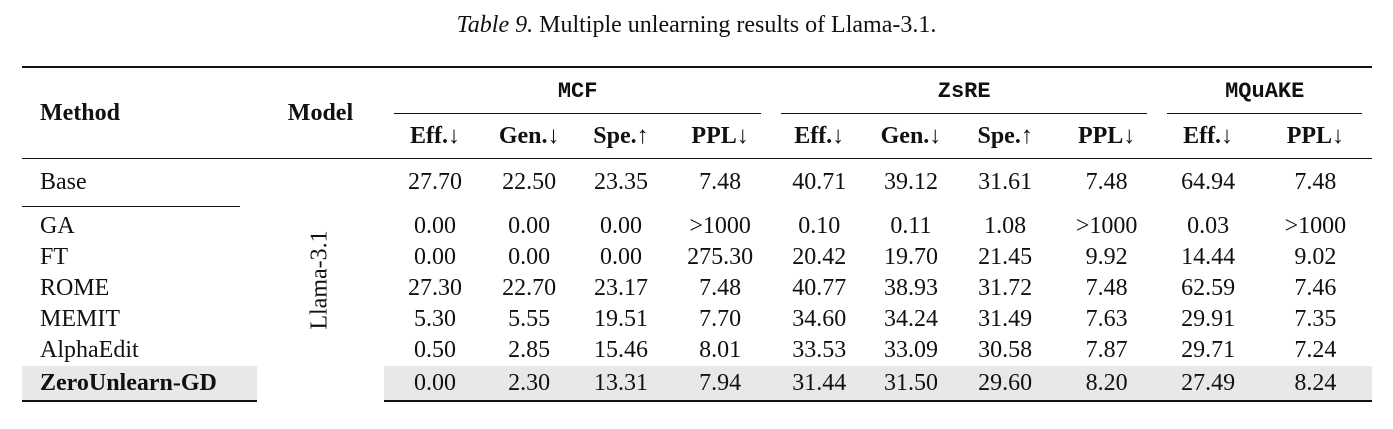  What do you see at coordinates (529, 181) in the screenshot?
I see `value-cell: 22.50` at bounding box center [529, 181].